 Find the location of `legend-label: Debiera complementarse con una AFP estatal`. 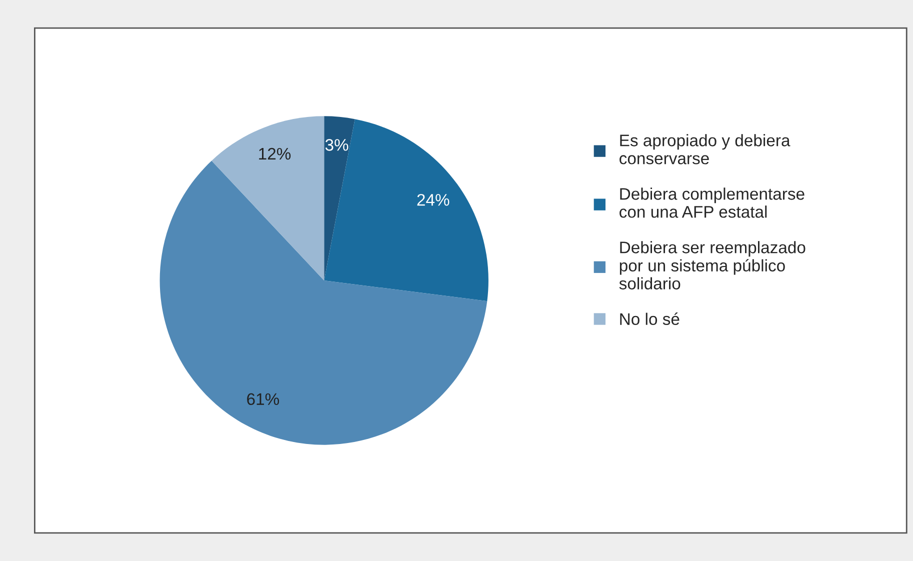

legend-label: Debiera complementarse con una AFP estatal is located at coordinates (712, 203).